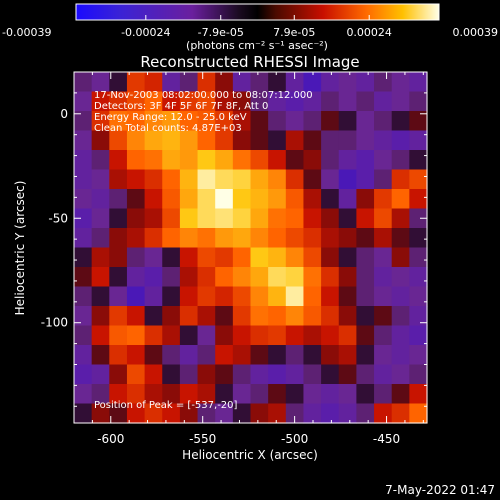 The image size is (500, 500). I want to click on colorbar-tick-label: -0.00039, so click(26, 32).